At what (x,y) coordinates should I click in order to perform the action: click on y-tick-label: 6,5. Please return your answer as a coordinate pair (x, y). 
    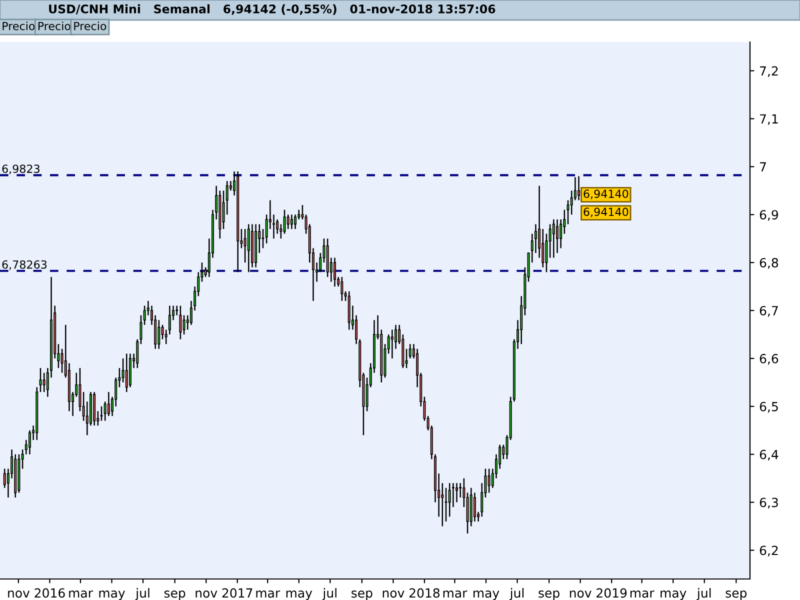
    Looking at the image, I should click on (769, 407).